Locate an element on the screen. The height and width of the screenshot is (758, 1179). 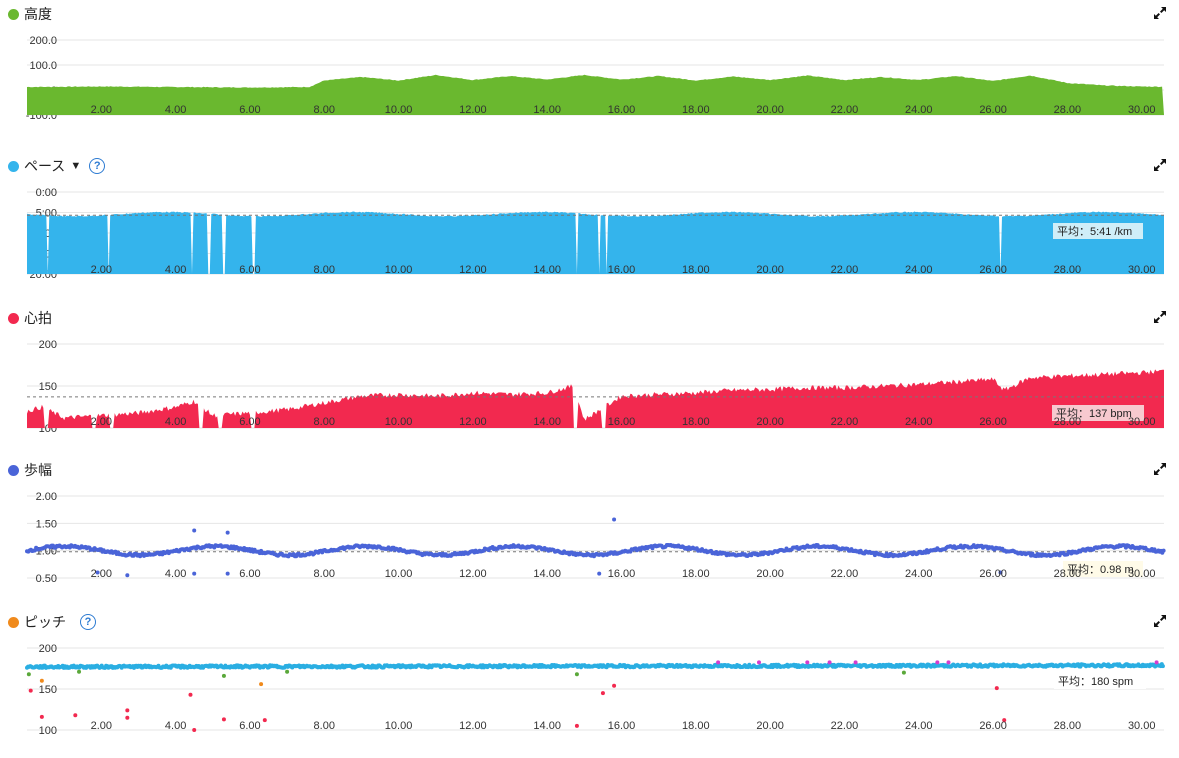
y-tick-label: 100.0 is located at coordinates (43, 66).